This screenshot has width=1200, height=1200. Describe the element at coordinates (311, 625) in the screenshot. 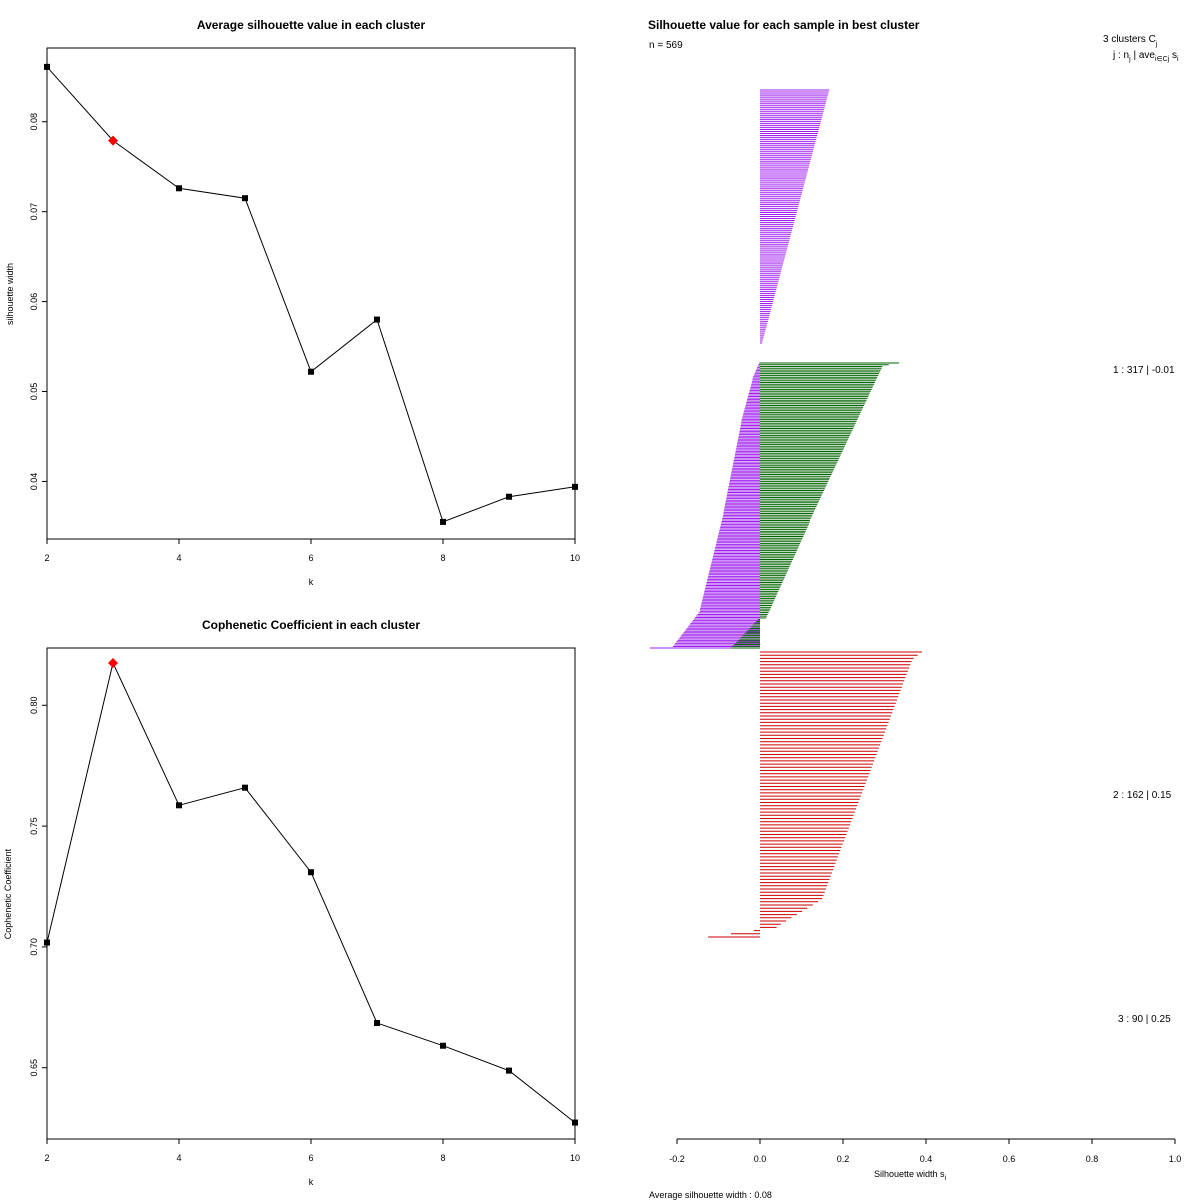

I see `cophenetic-title: Cophenetic Coefficient in each cluster` at that location.